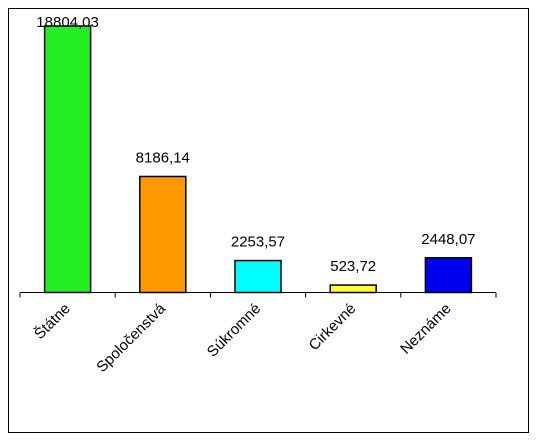 Image resolution: width=537 pixels, height=447 pixels. I want to click on data-label: 2253,57, so click(258, 242).